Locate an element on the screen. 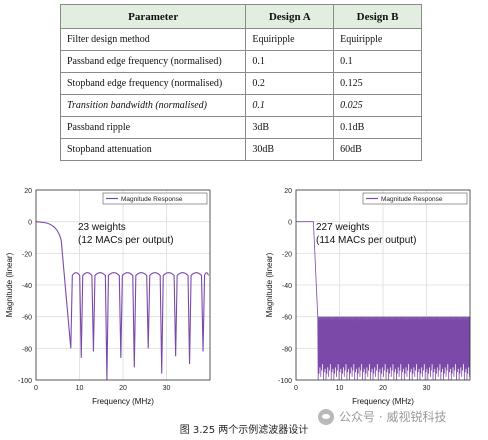 The height and width of the screenshot is (440, 488). param-cell: Passband edge frequency (normalised) is located at coordinates (153, 61).